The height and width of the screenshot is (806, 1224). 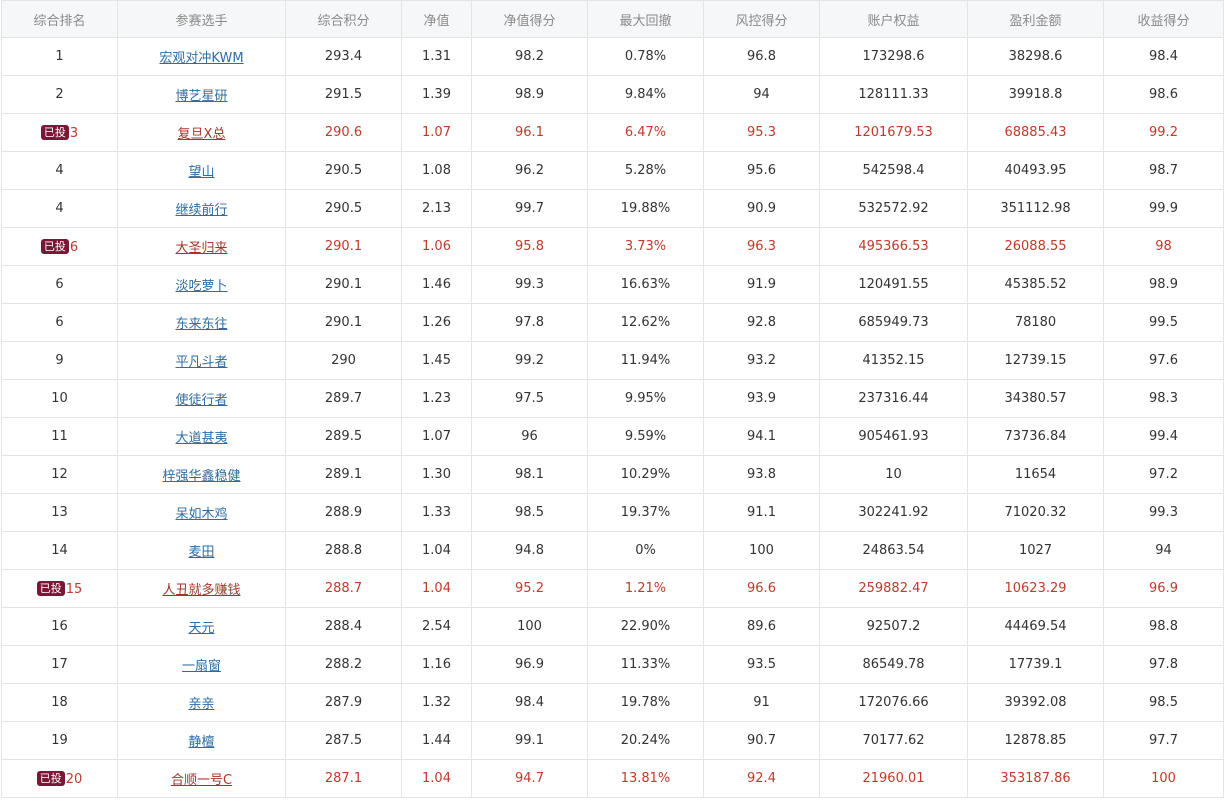 I want to click on table-header: 综合排名 参赛选手 综合积分 净值 净值得分 最大回撤 风控得分 账户权益 盈利金额 收益得分, so click(x=612, y=19).